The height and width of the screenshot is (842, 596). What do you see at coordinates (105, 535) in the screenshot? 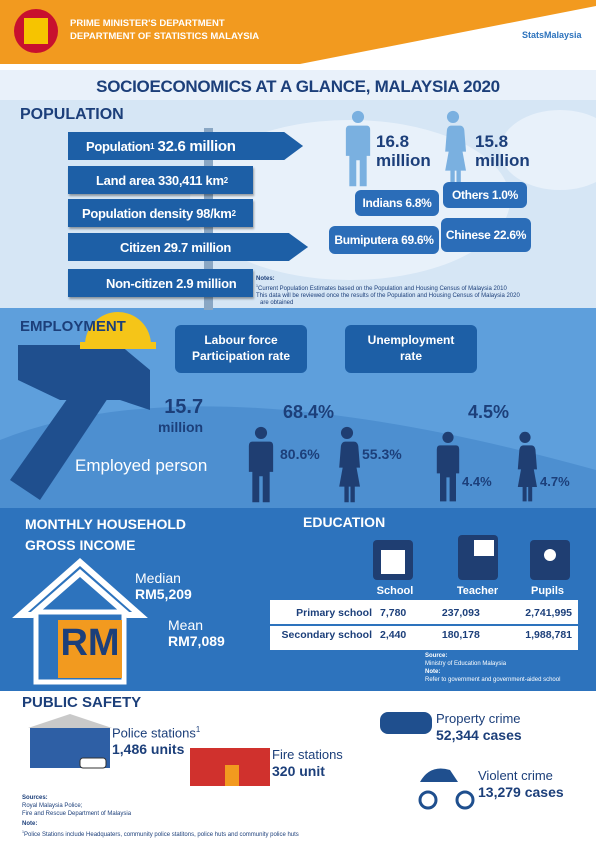
I see `section-heading: MONTHLY HOUSEHOLD GROSS INCOME` at bounding box center [105, 535].